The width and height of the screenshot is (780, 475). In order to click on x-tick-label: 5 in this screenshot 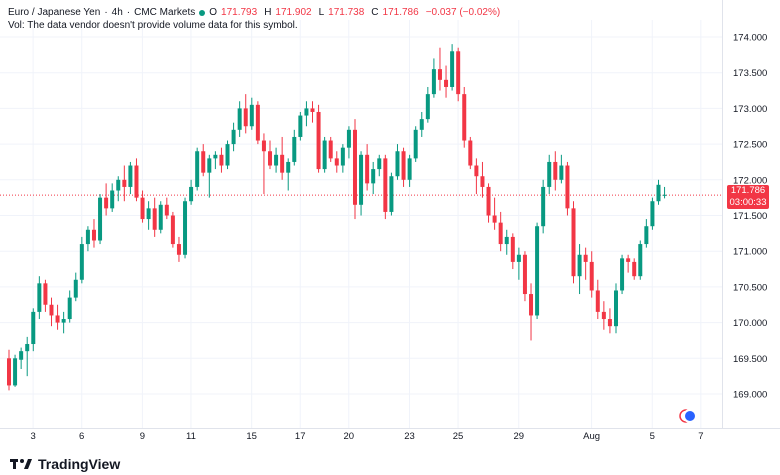, I will do `click(652, 436)`.